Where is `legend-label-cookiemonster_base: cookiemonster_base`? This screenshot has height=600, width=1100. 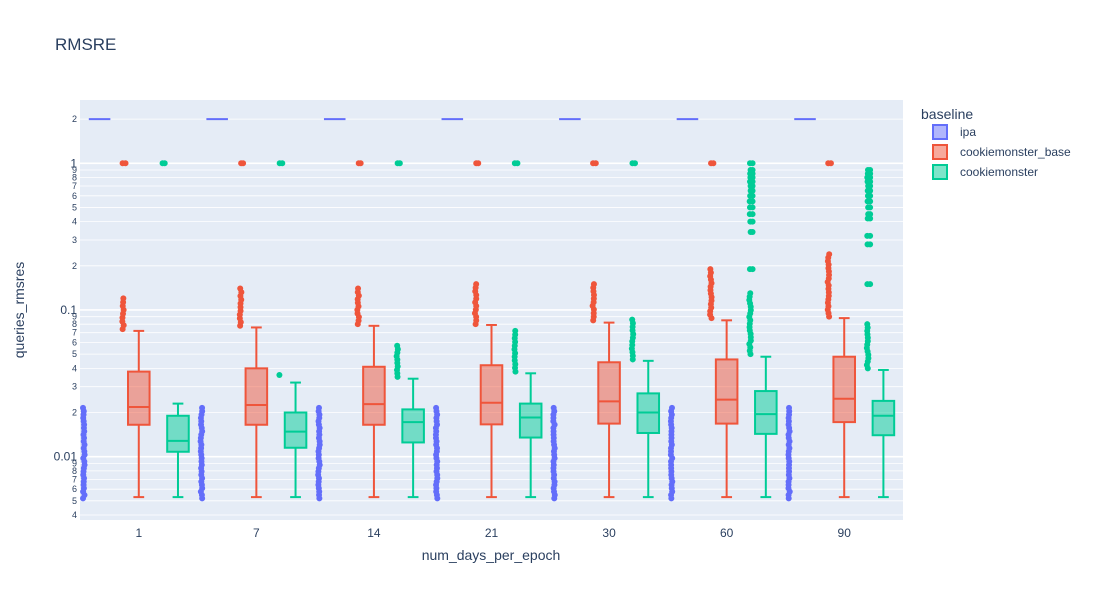 legend-label-cookiemonster_base: cookiemonster_base is located at coordinates (1015, 152).